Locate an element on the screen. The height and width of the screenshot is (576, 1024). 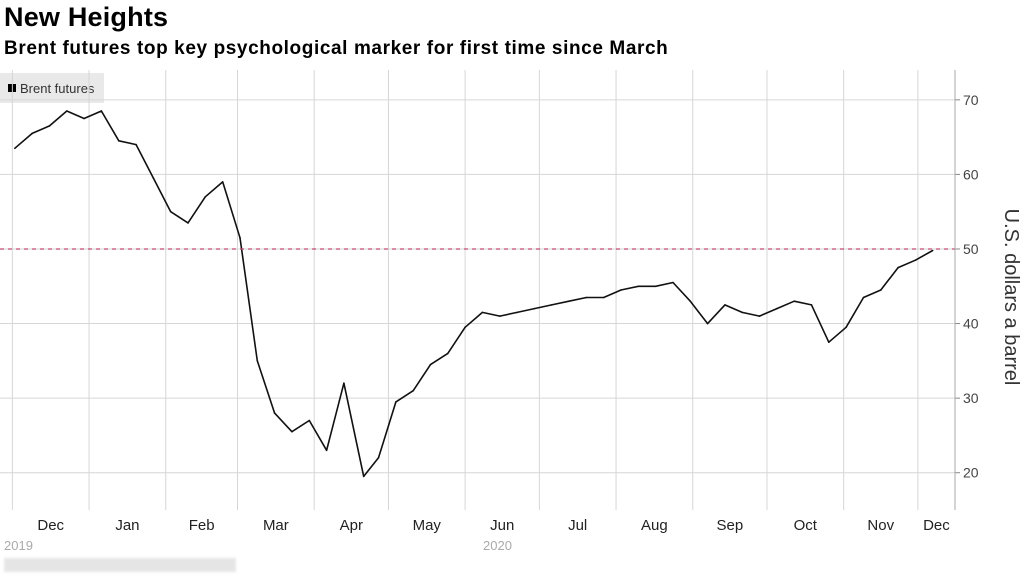
x-tick-label: Feb is located at coordinates (202, 525).